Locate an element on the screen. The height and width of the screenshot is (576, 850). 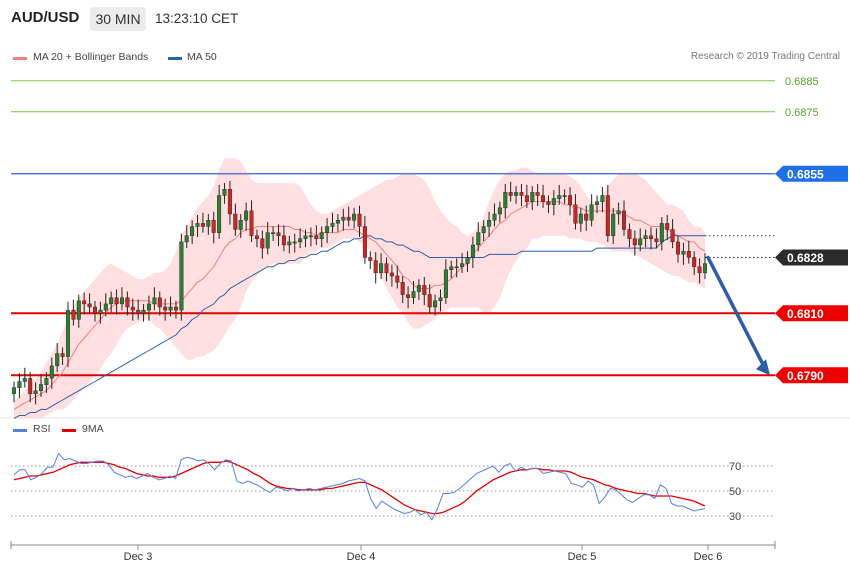
support-label-0.6810: 0.6810 is located at coordinates (805, 314).